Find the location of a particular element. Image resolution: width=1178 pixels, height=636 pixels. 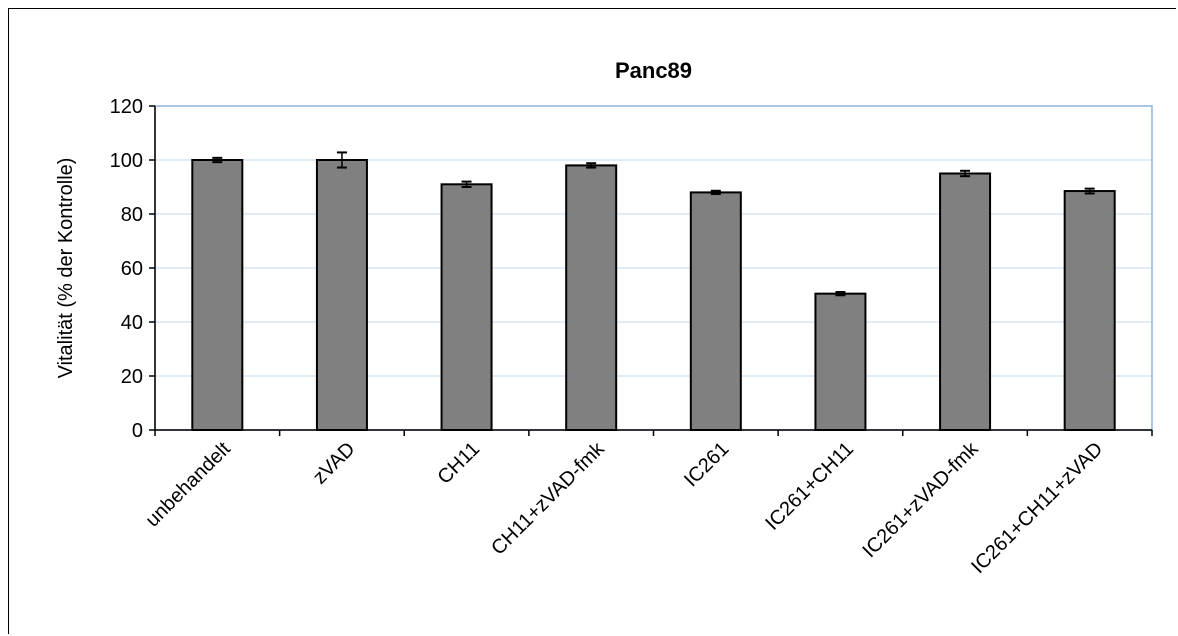

y-tick-label: 120 is located at coordinates (126, 107).